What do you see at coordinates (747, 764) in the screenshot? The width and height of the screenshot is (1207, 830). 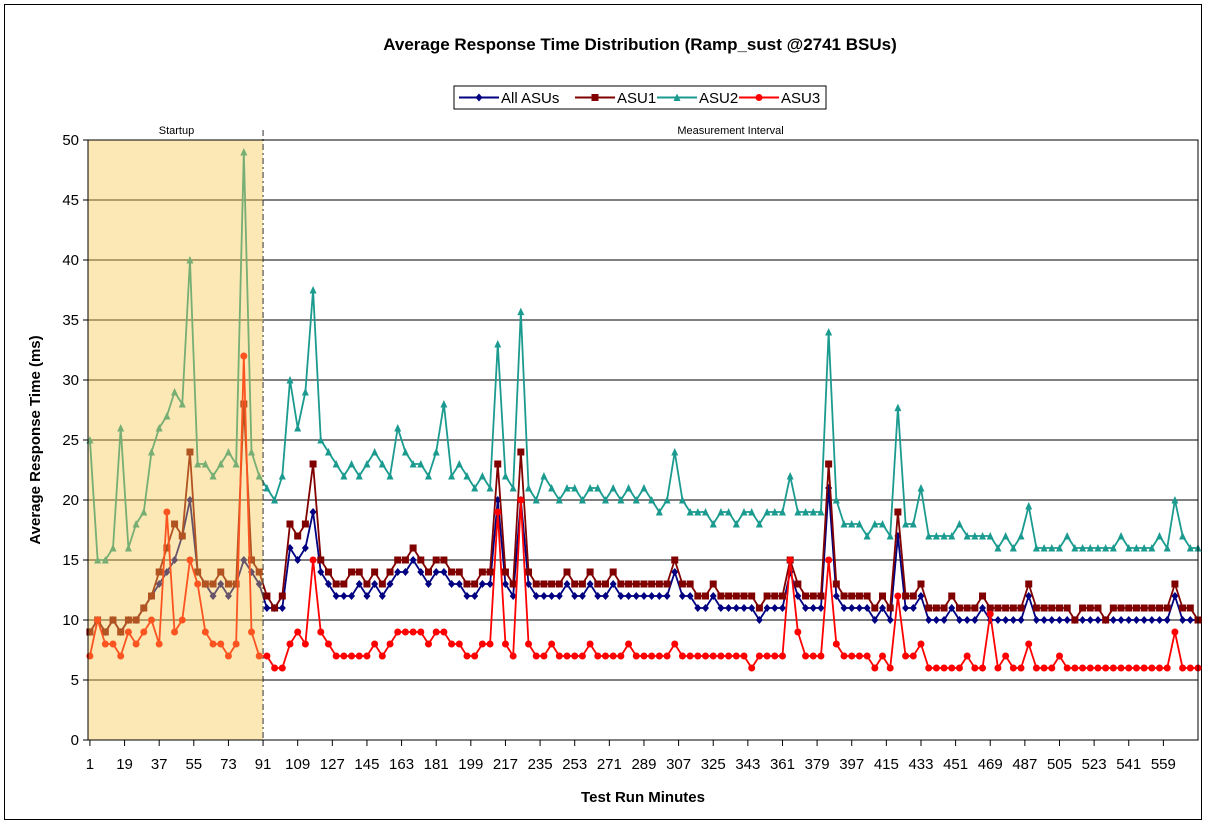 I see `x-tick-label: 343` at bounding box center [747, 764].